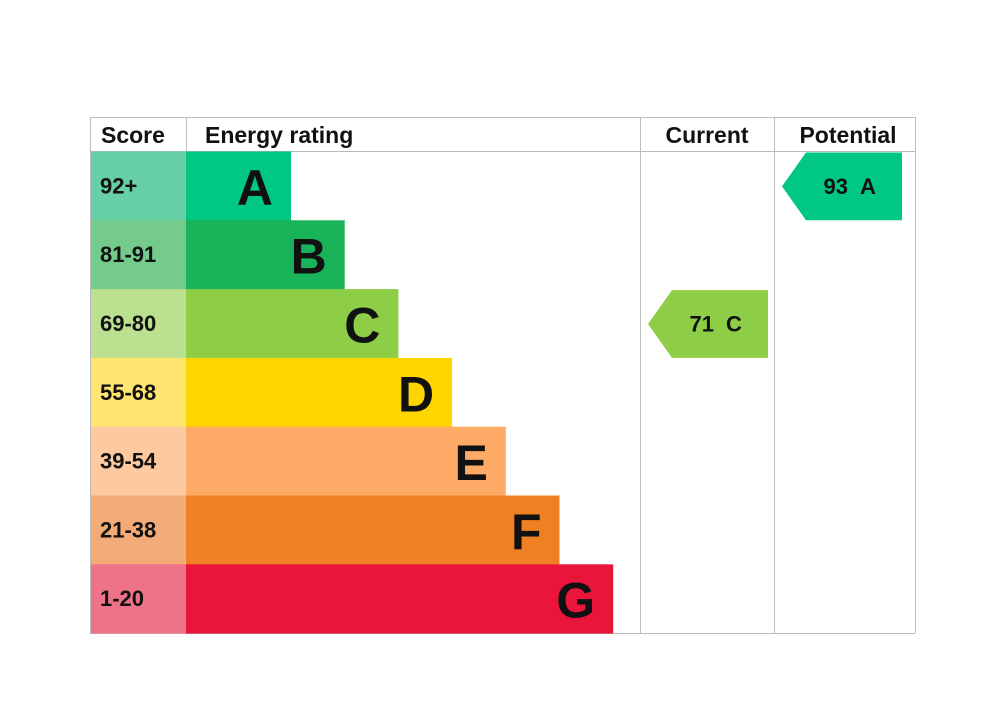 This screenshot has width=997, height=723. I want to click on score-range: 39-54, so click(128, 461).